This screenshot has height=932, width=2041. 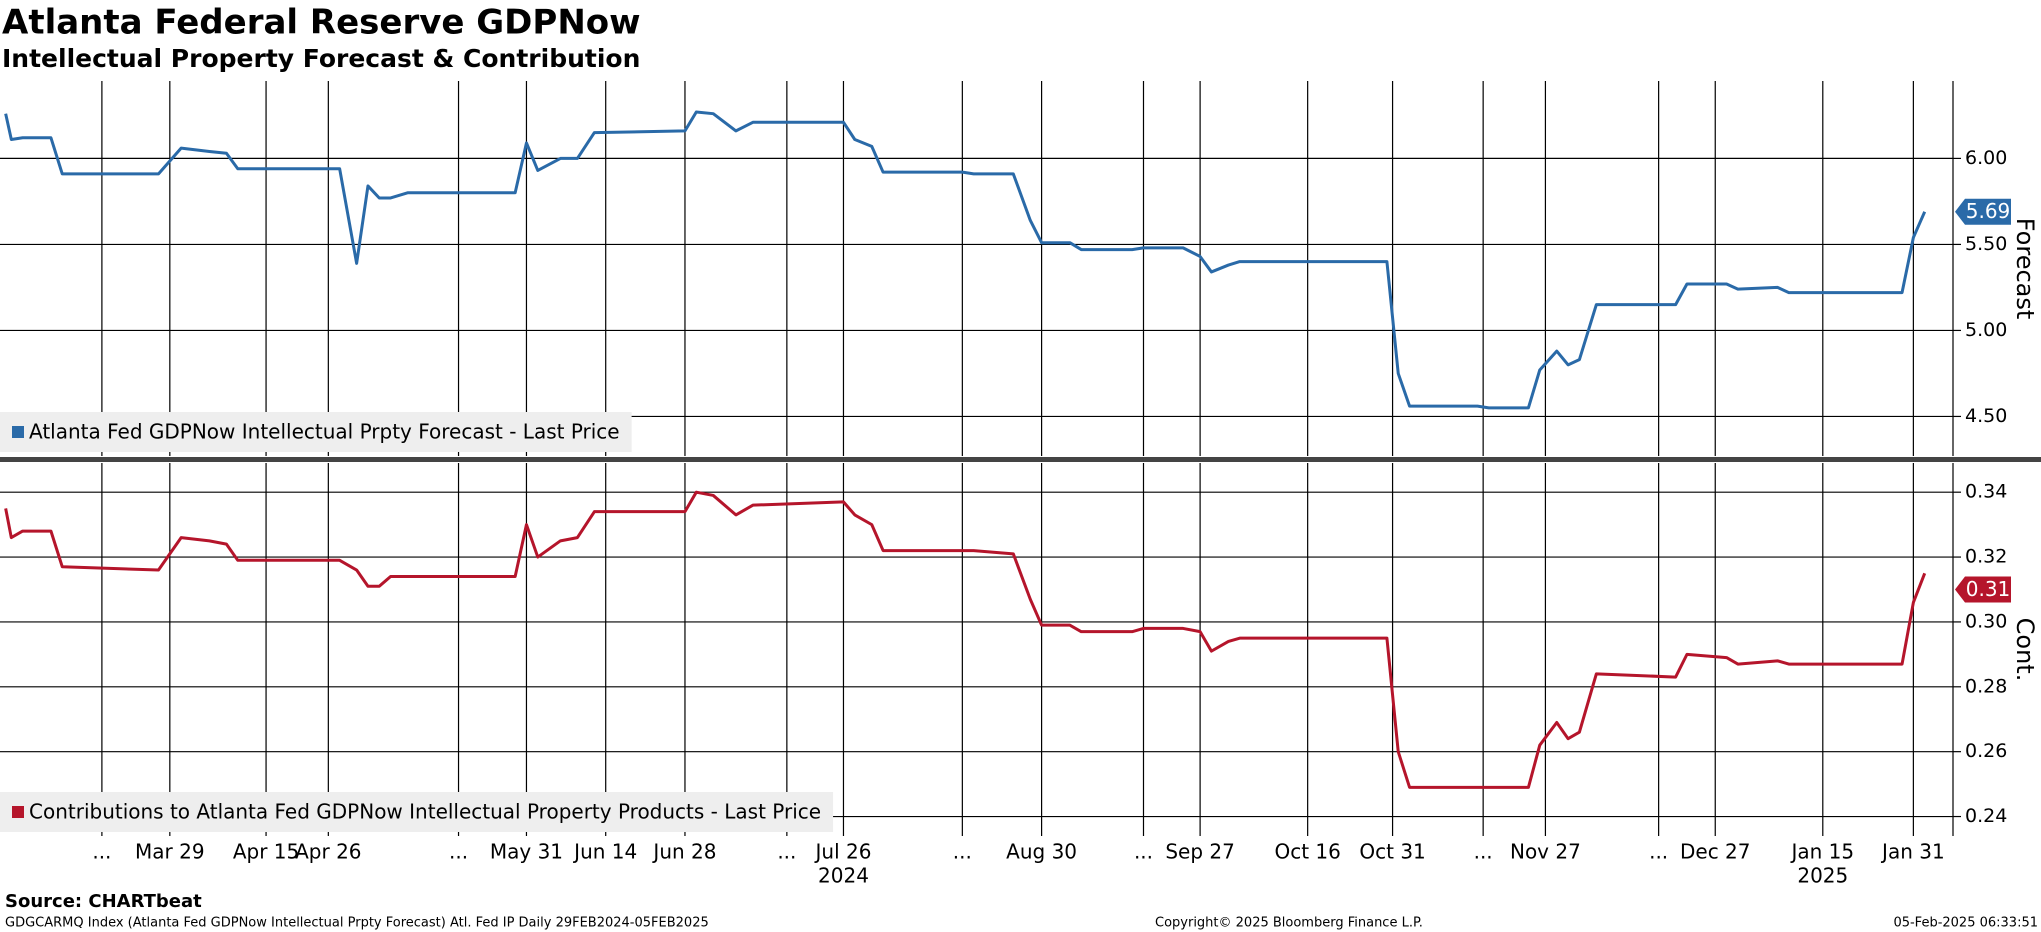 I want to click on y-tick-label: 0.26, so click(x=1986, y=751).